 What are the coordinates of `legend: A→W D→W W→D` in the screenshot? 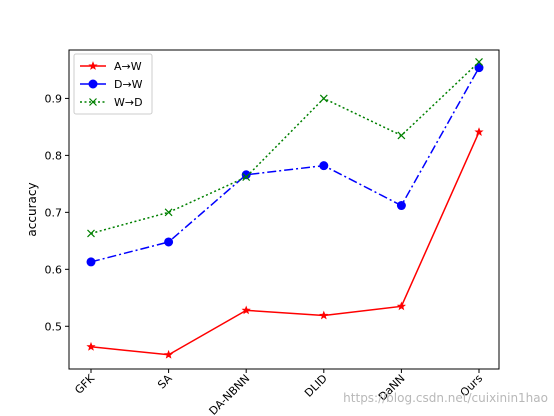 It's located at (113, 84).